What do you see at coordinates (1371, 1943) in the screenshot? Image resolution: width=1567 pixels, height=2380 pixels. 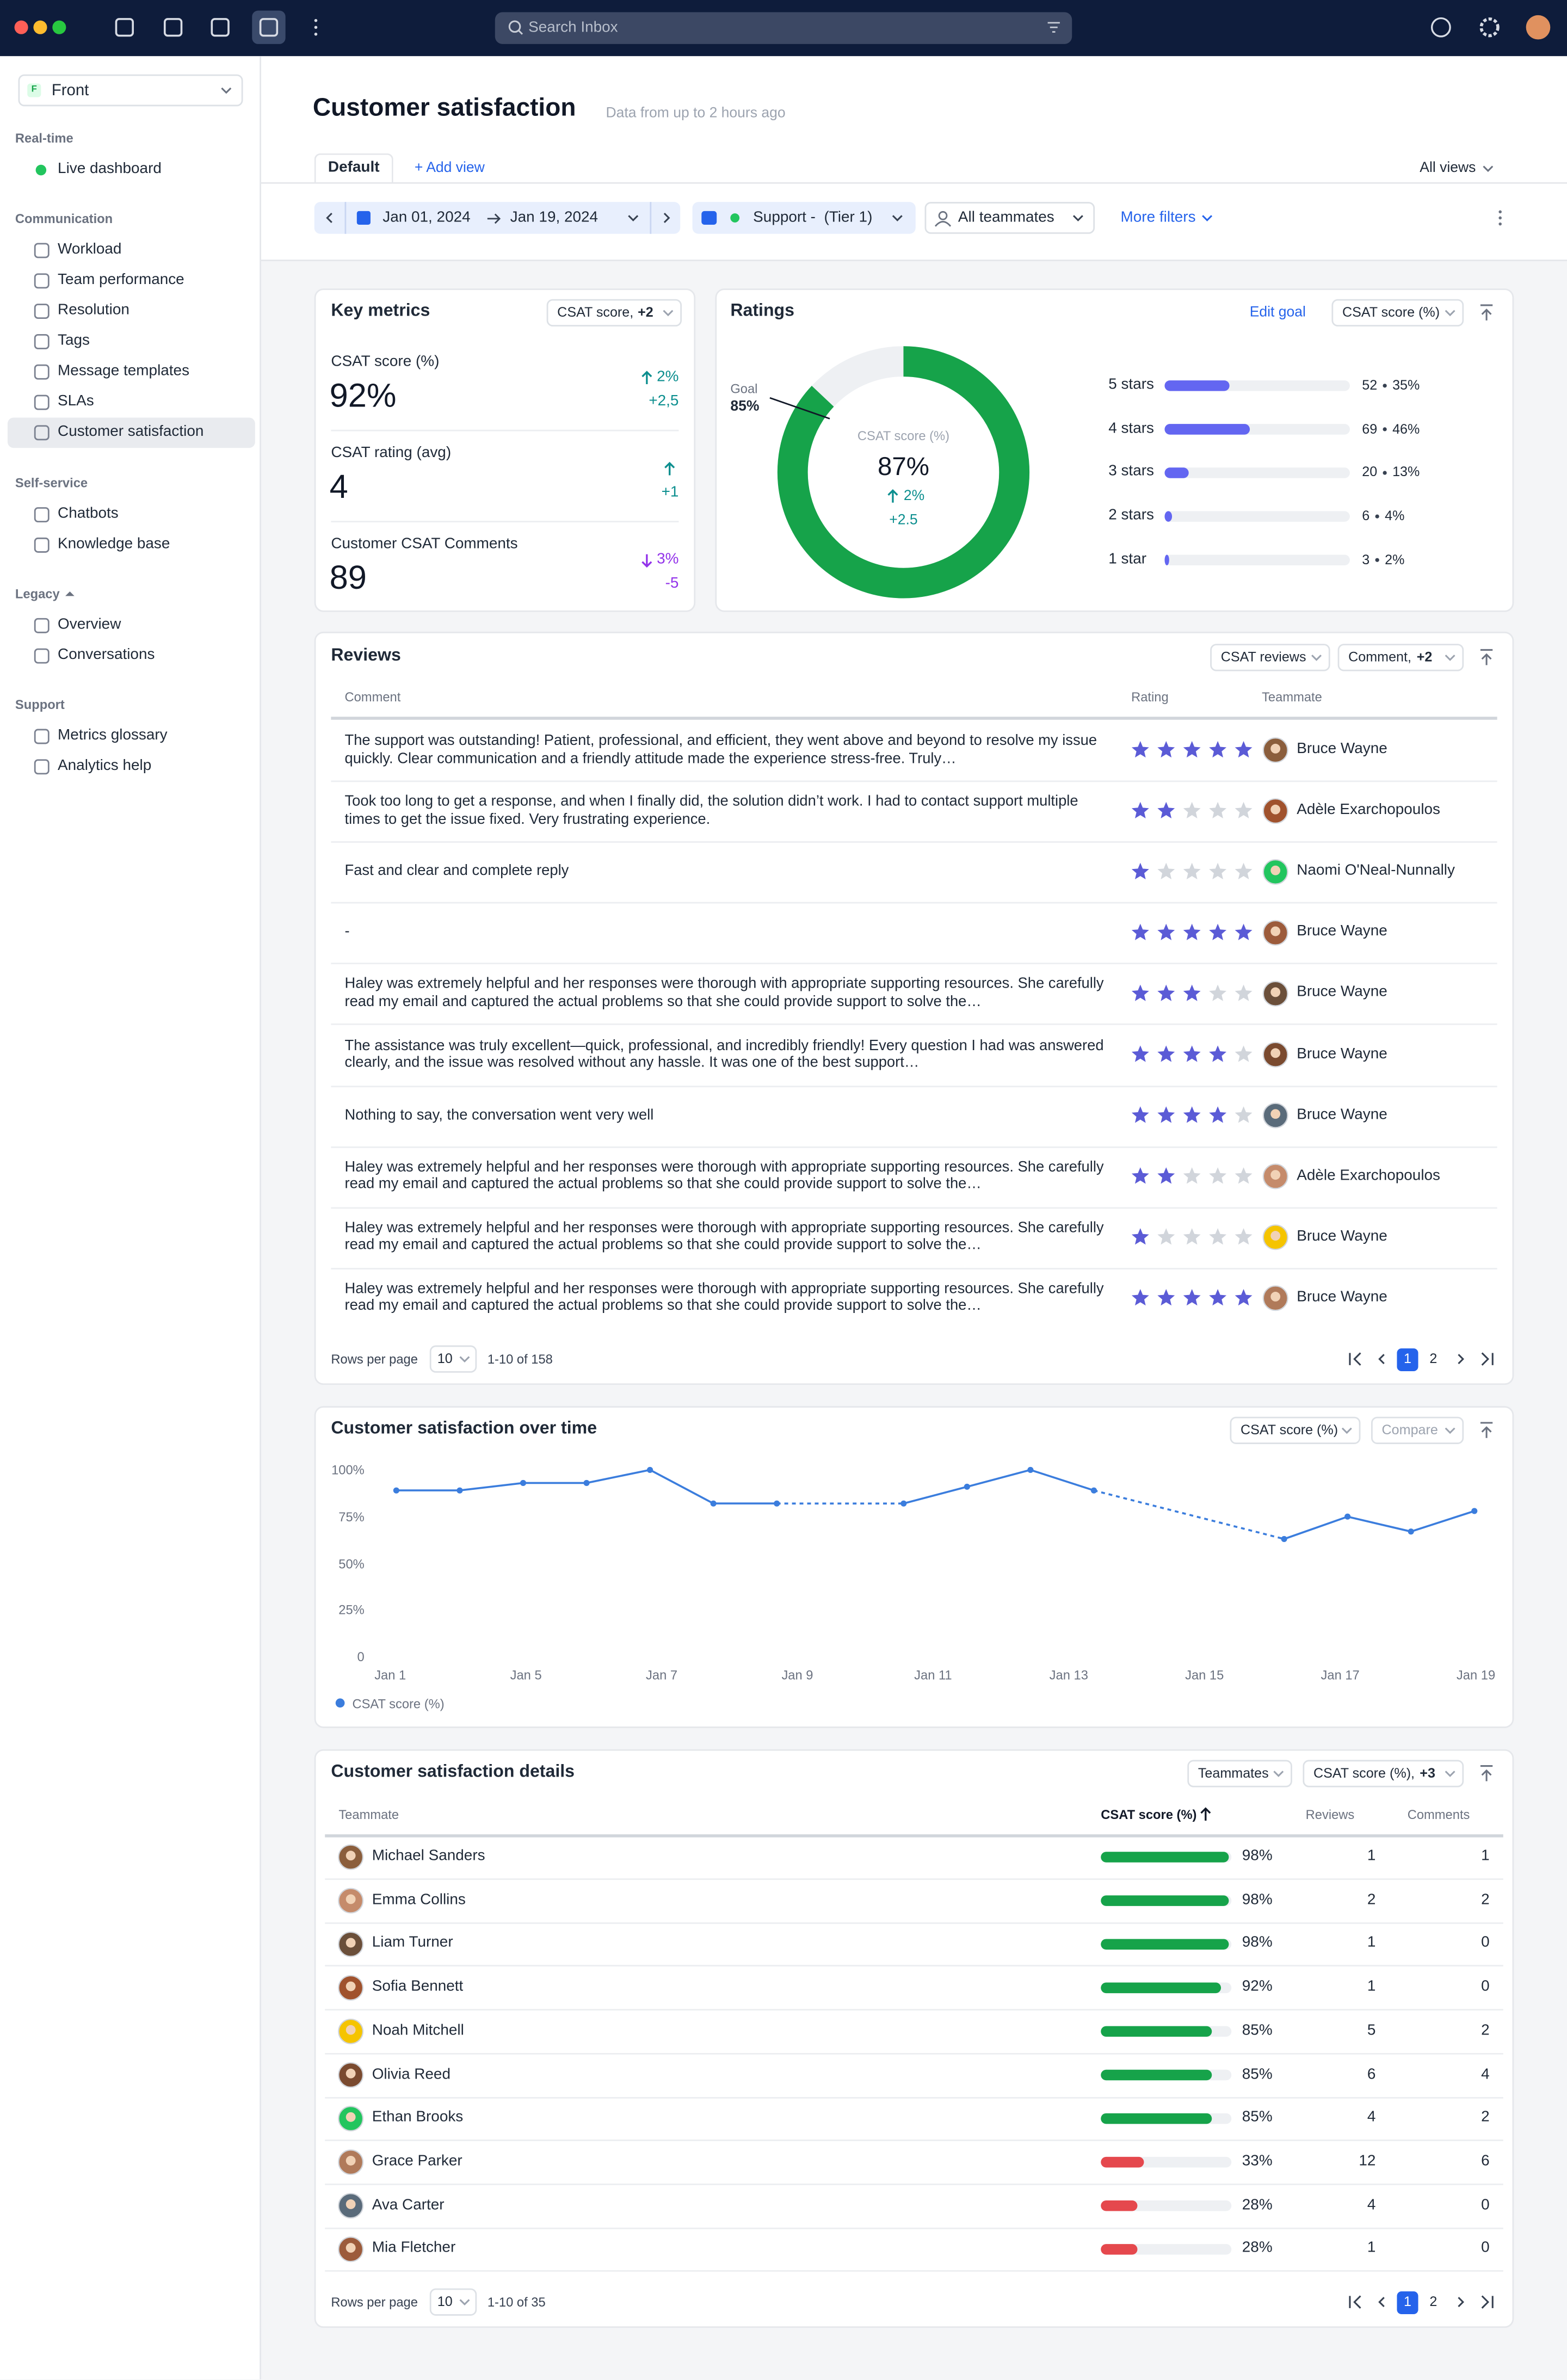 I see `reviews-count: 1` at bounding box center [1371, 1943].